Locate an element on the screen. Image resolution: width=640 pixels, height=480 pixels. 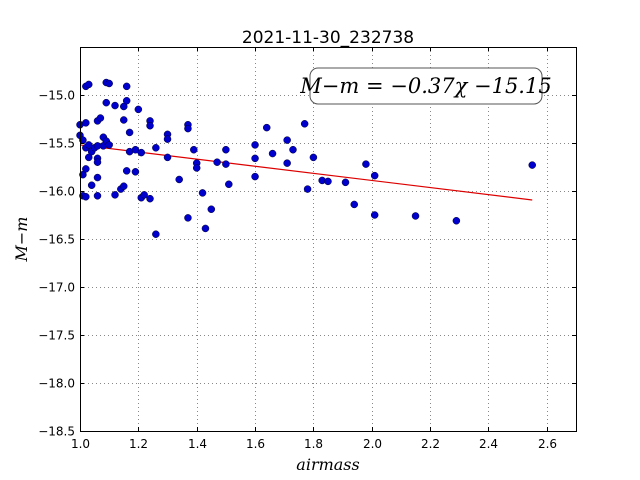
fit-line-group is located at coordinates (306, 172).